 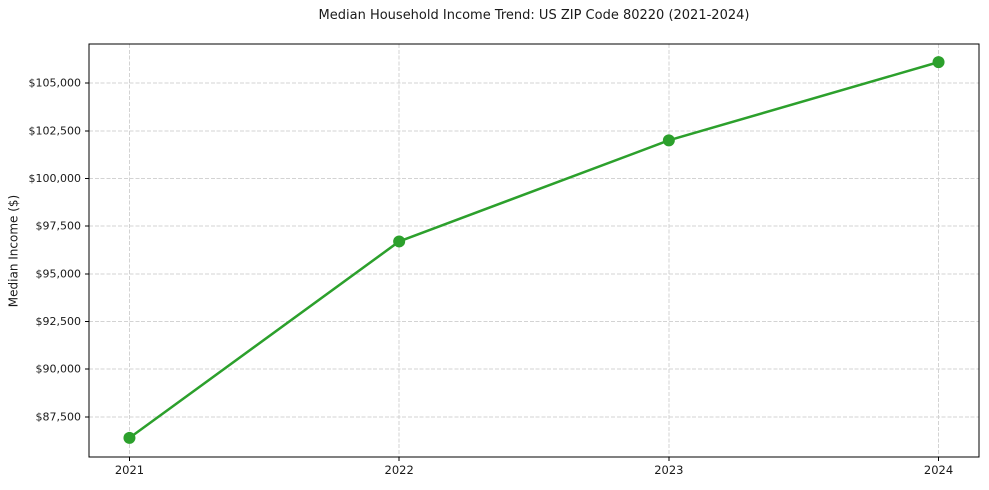 I want to click on y-tick-label: $100,000, so click(x=55, y=178).